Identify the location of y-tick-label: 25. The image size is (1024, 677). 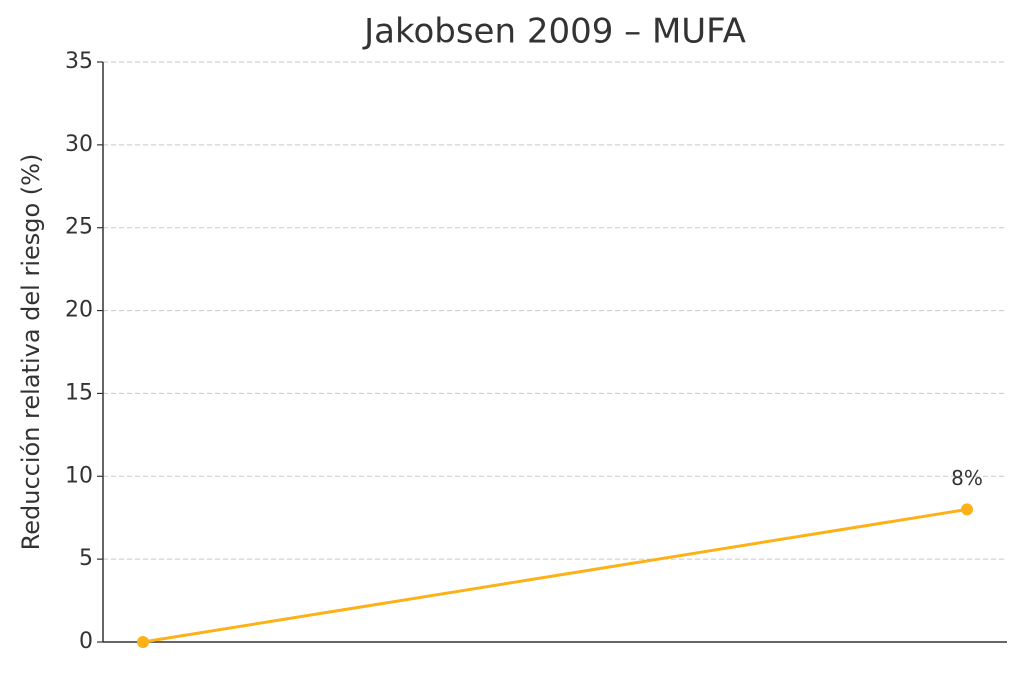
(79, 227).